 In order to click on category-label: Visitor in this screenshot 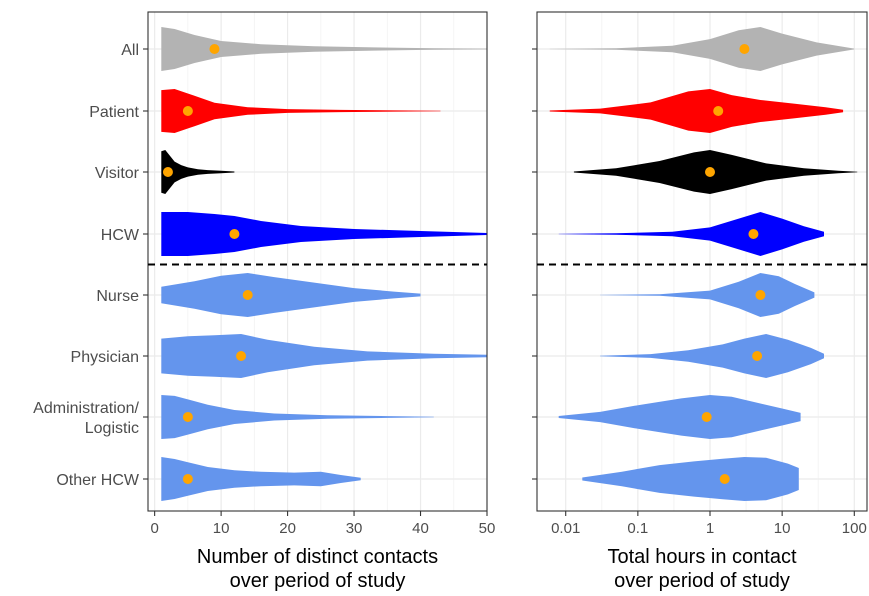, I will do `click(117, 173)`.